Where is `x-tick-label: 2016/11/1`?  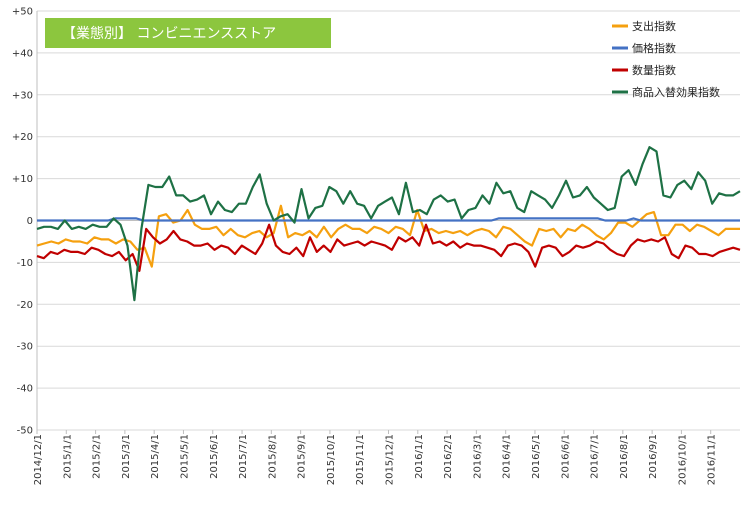 x-tick-label: 2016/11/1 is located at coordinates (712, 459).